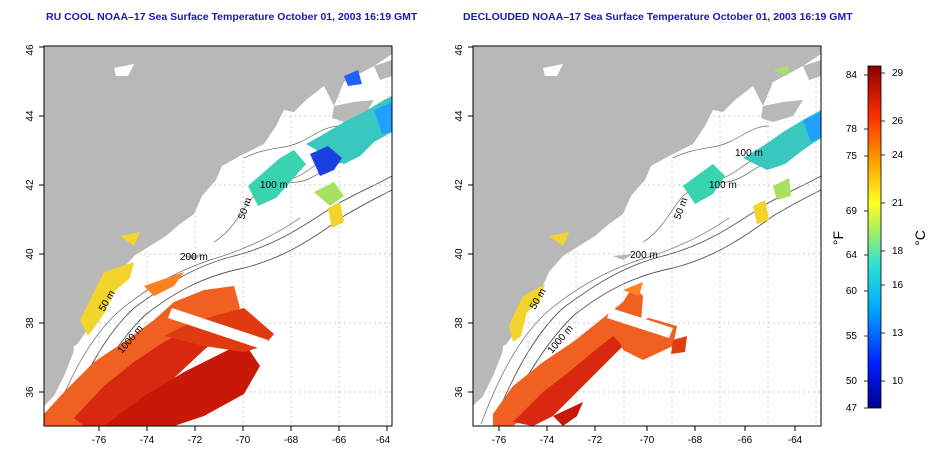 The image size is (950, 475). Describe the element at coordinates (30, 392) in the screenshot. I see `map1-ytick: 36` at that location.